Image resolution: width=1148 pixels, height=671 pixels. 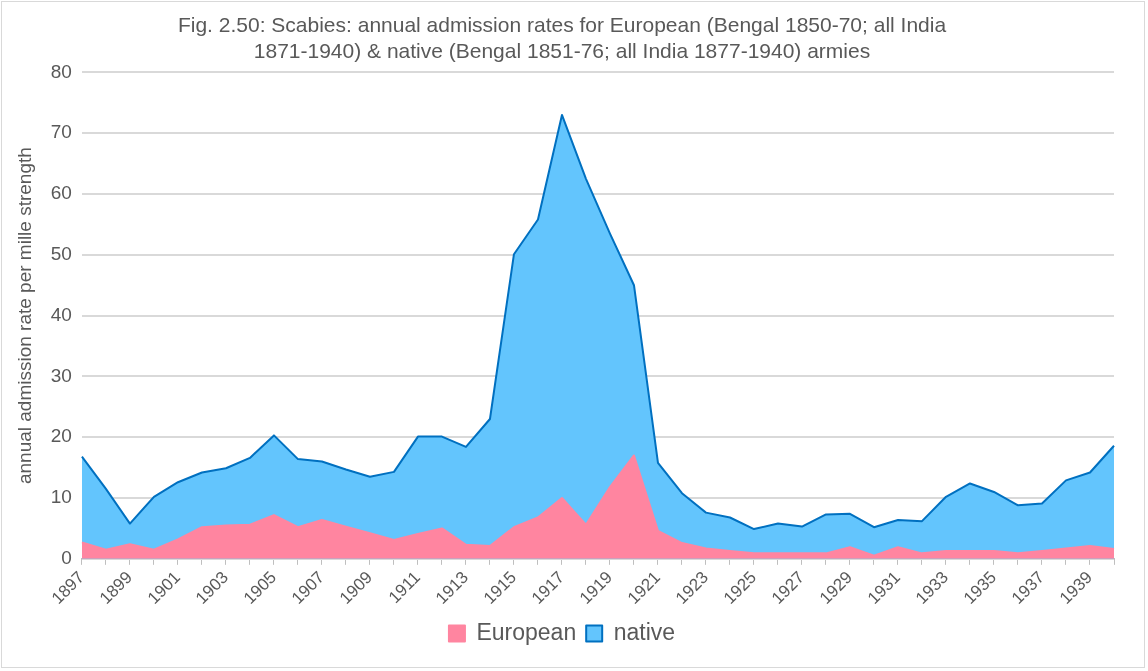 I want to click on y-tick-label: 70, so click(x=61, y=132).